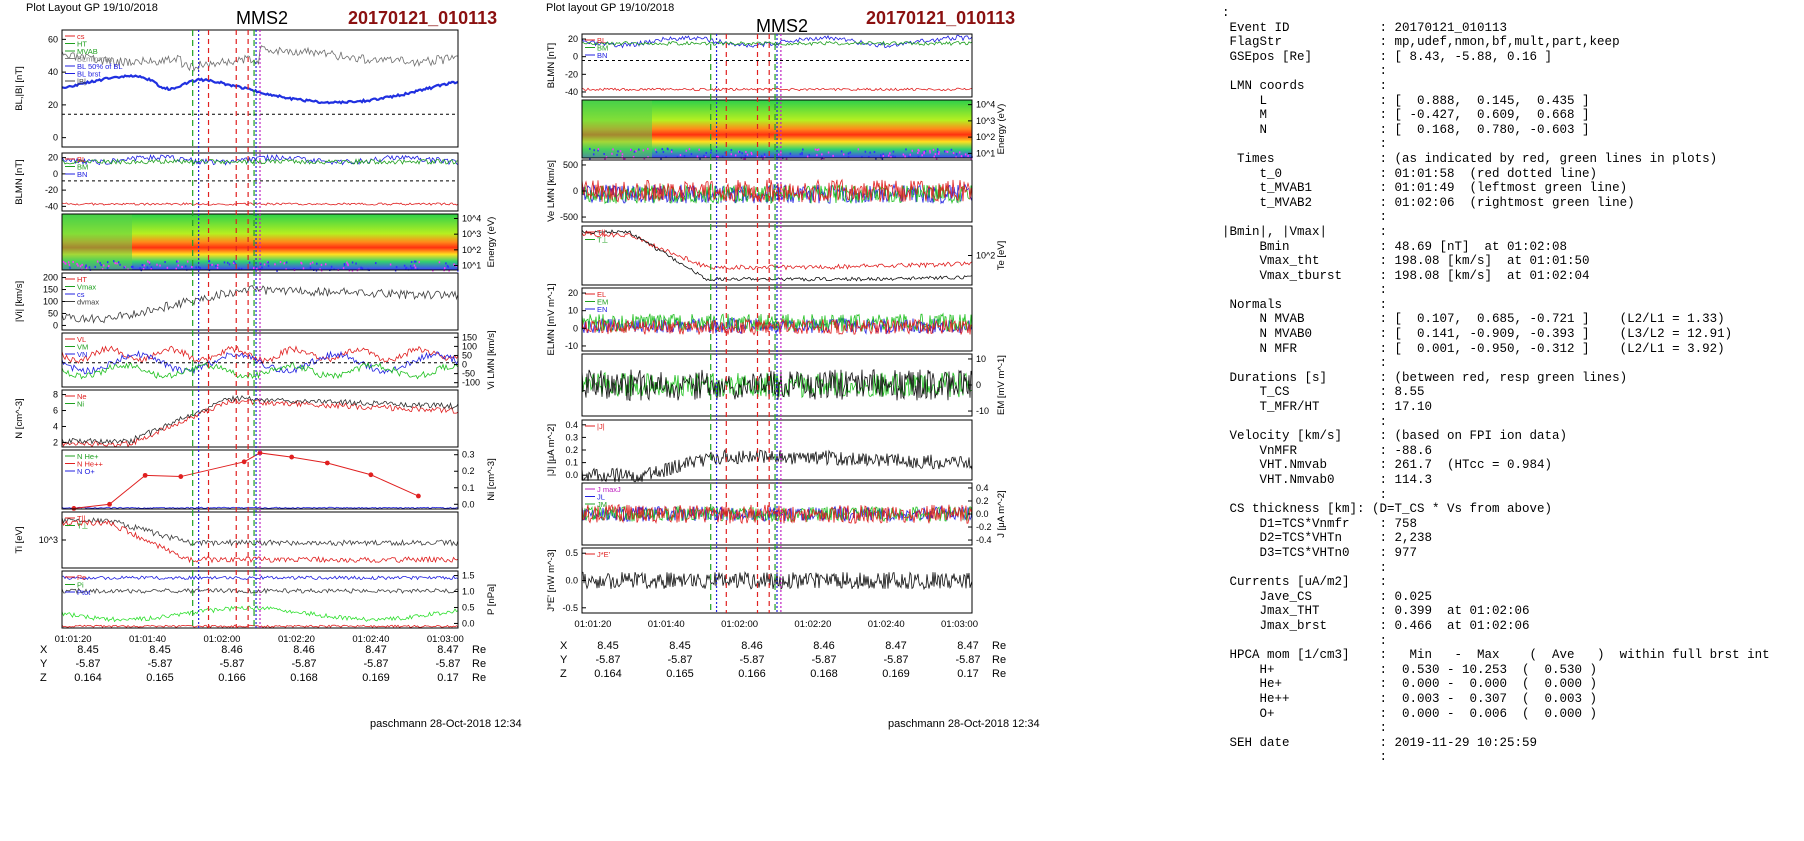 The width and height of the screenshot is (1804, 841). What do you see at coordinates (468, 623) in the screenshot?
I see `left-tick-label: 0.0` at bounding box center [468, 623].